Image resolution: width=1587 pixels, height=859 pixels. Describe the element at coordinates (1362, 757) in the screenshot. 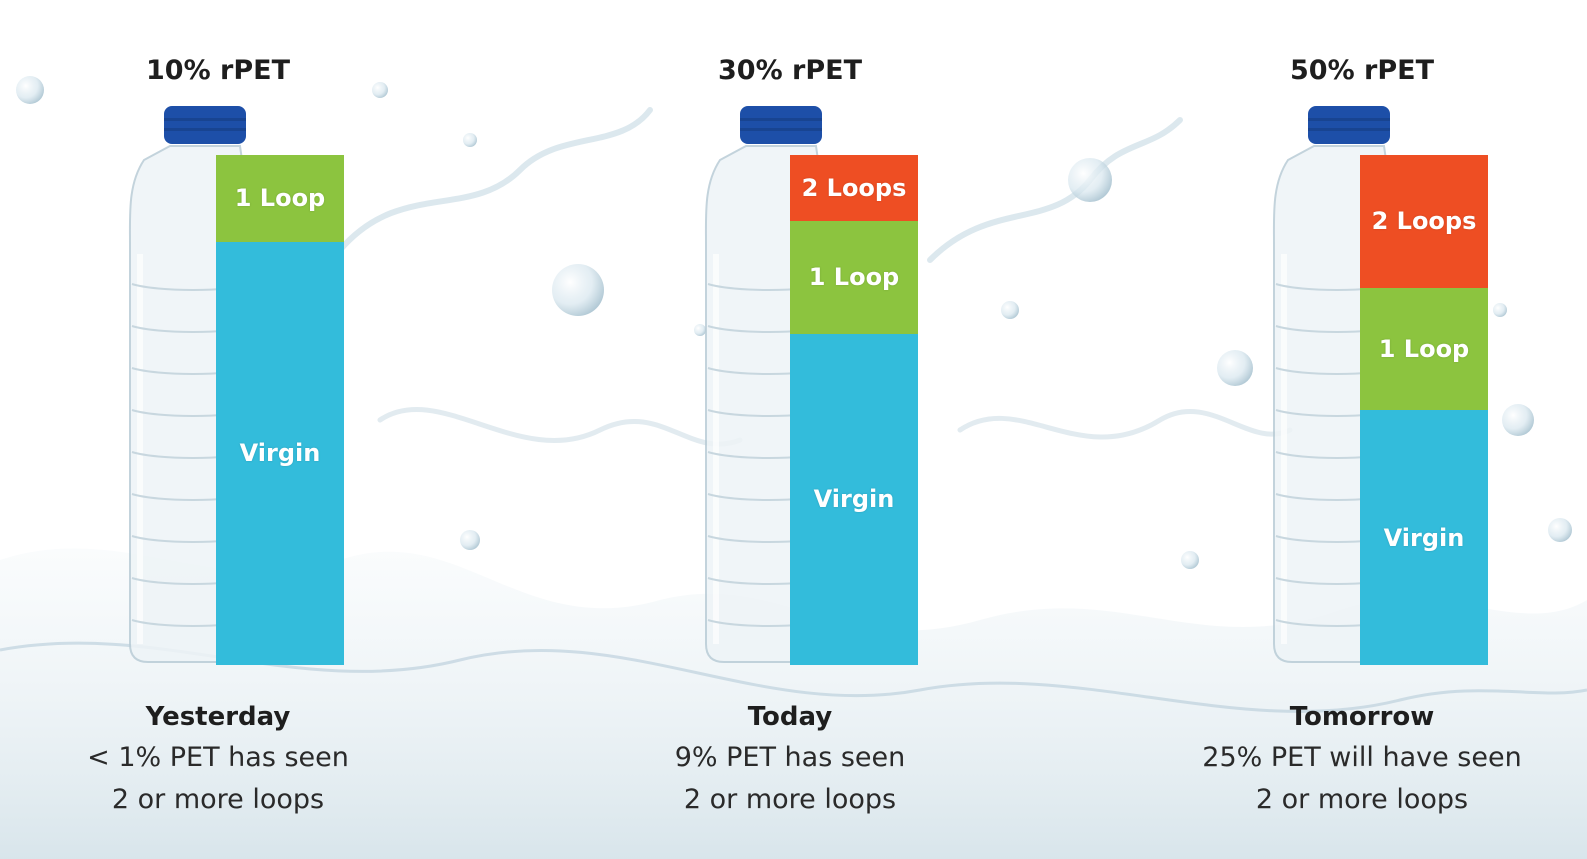

I see `caption-line-1: 25% PET will have seen` at that location.